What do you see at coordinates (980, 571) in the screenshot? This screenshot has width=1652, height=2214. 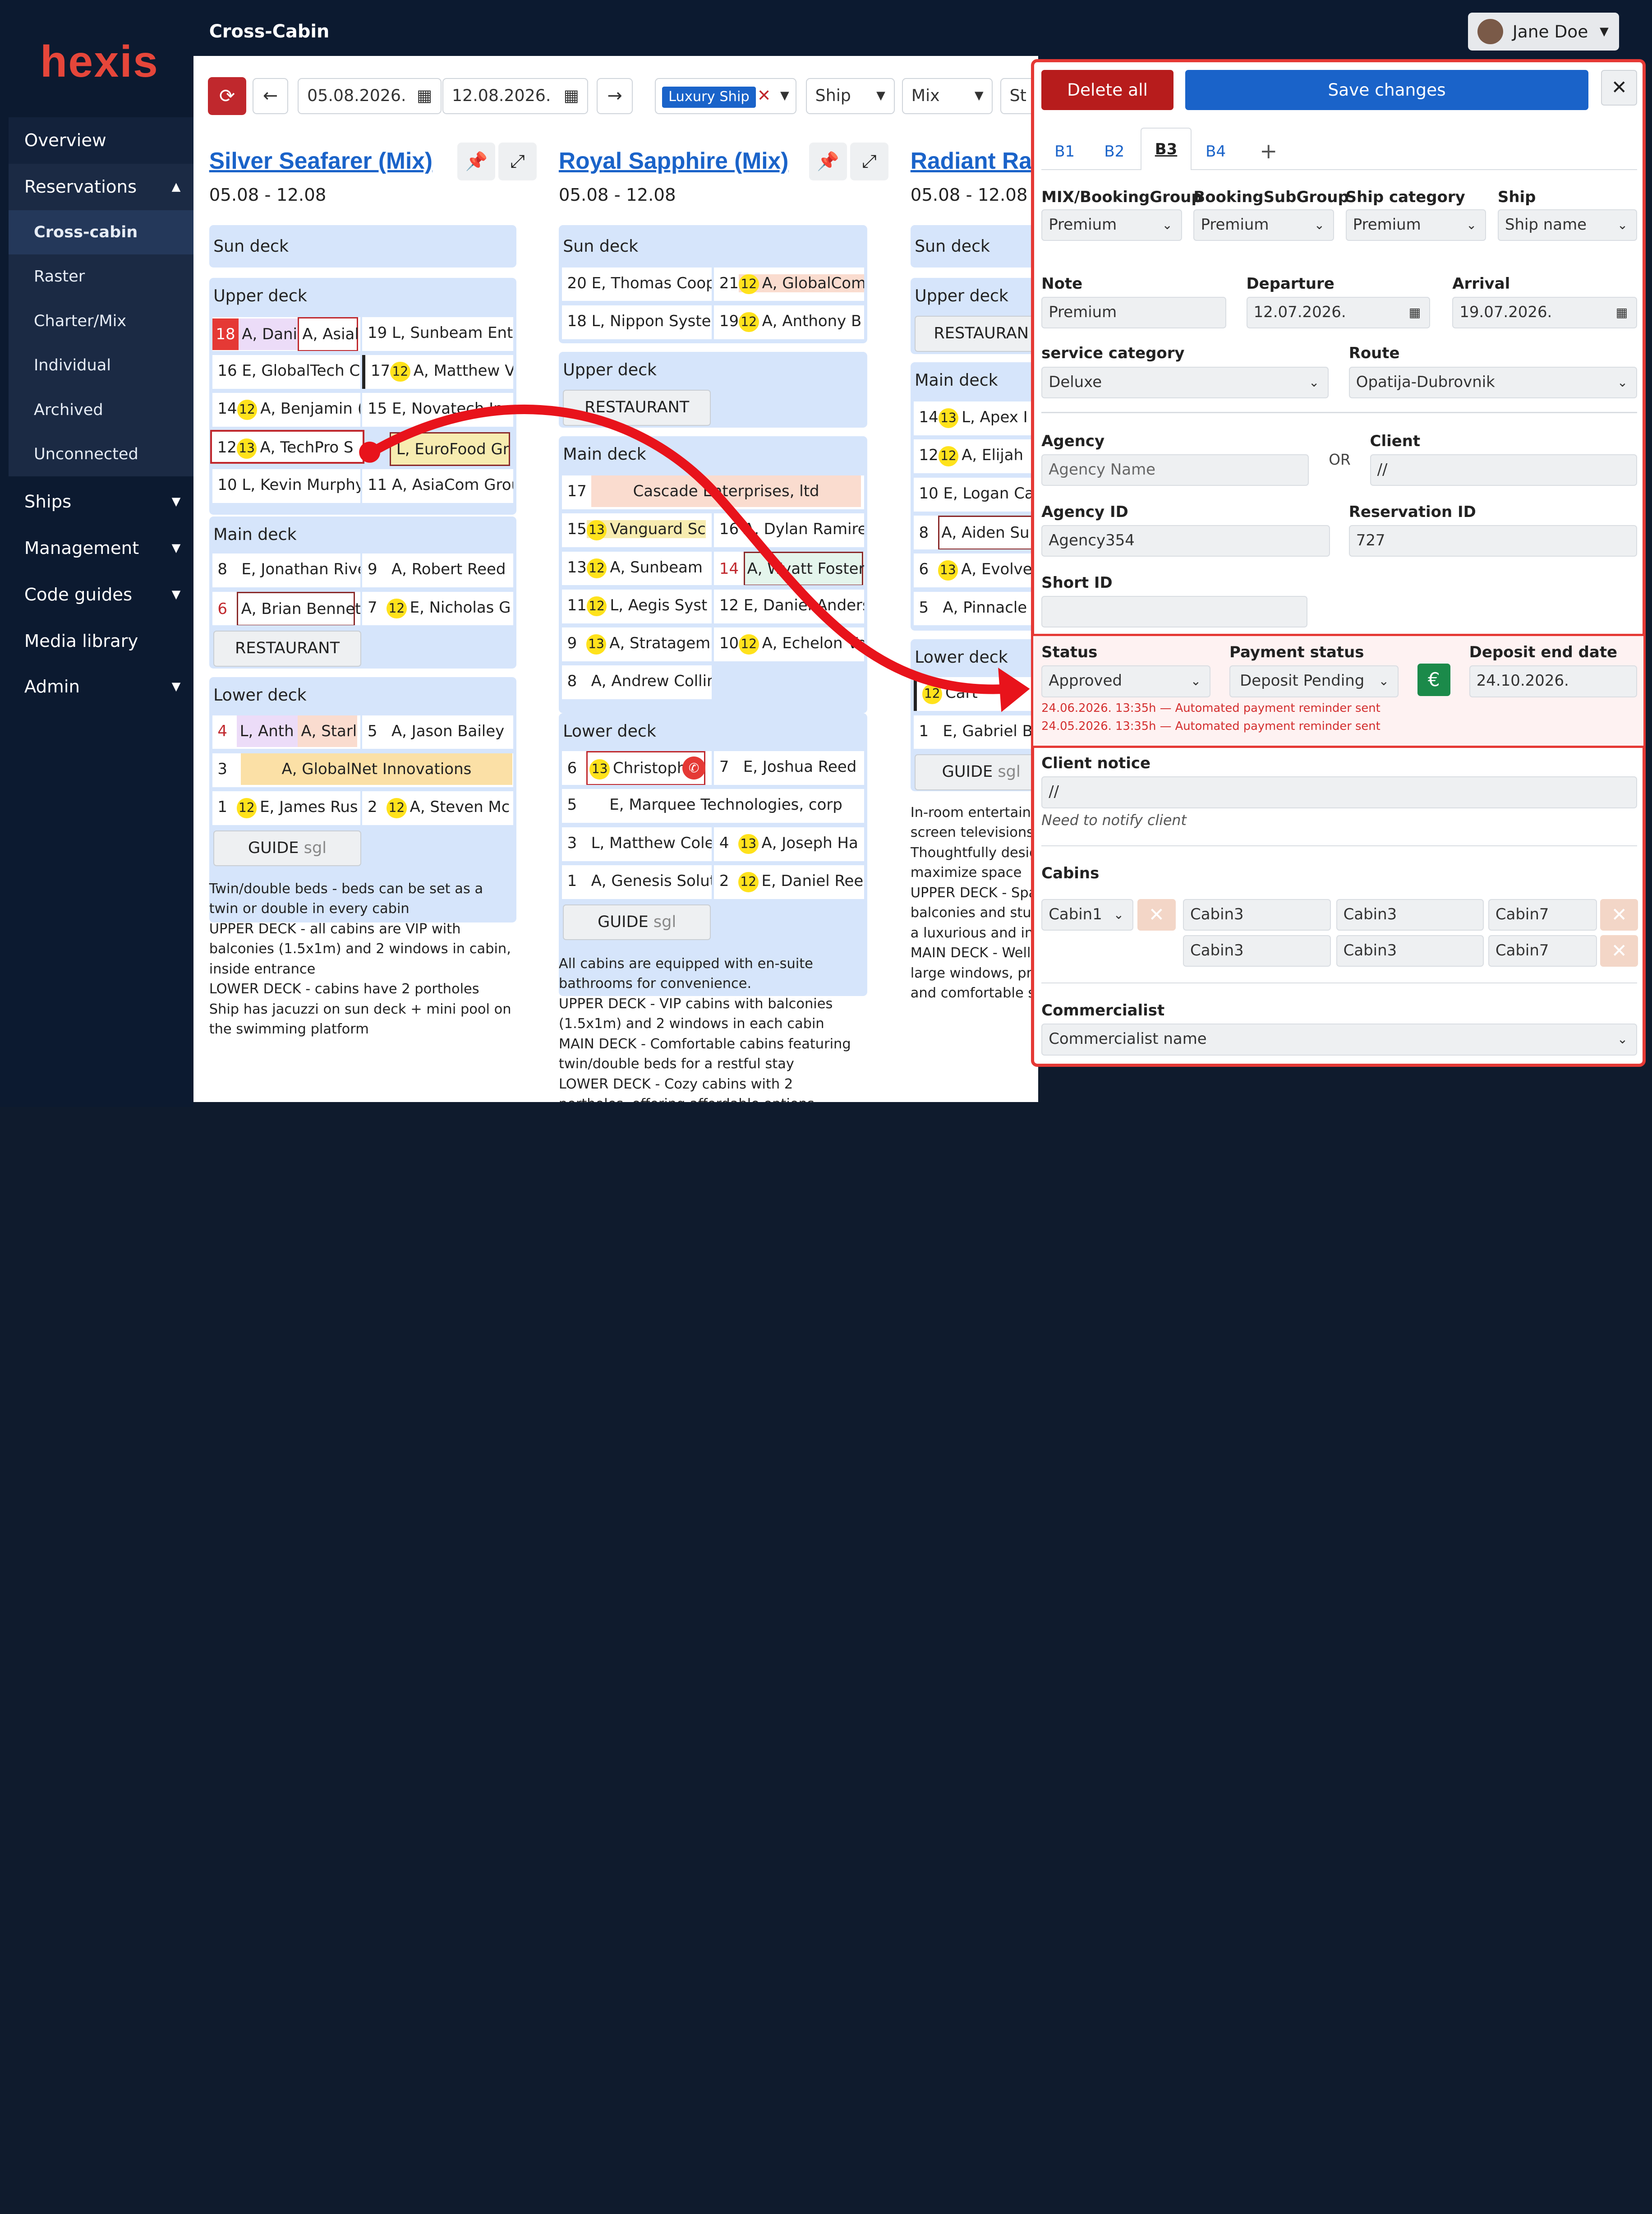 I see `cabin-6: 6 13 A, Evolve` at bounding box center [980, 571].